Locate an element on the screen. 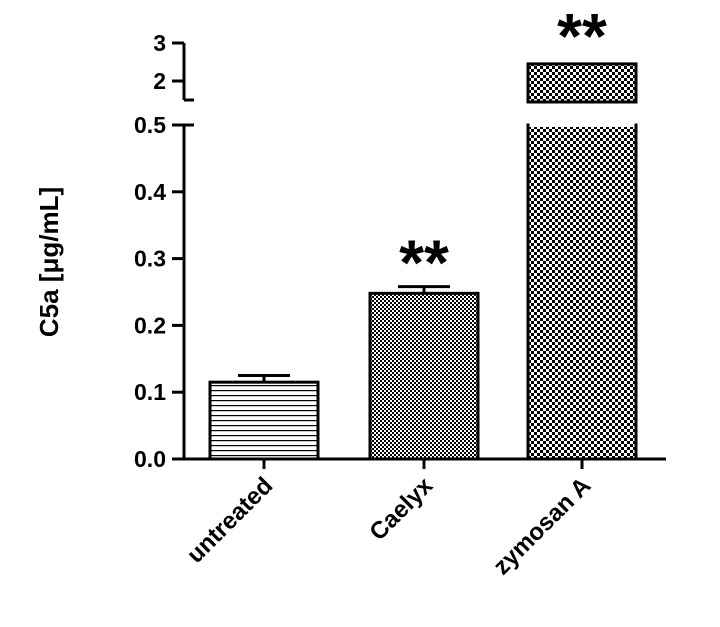  y-tick-label: 3 is located at coordinates (159, 43).